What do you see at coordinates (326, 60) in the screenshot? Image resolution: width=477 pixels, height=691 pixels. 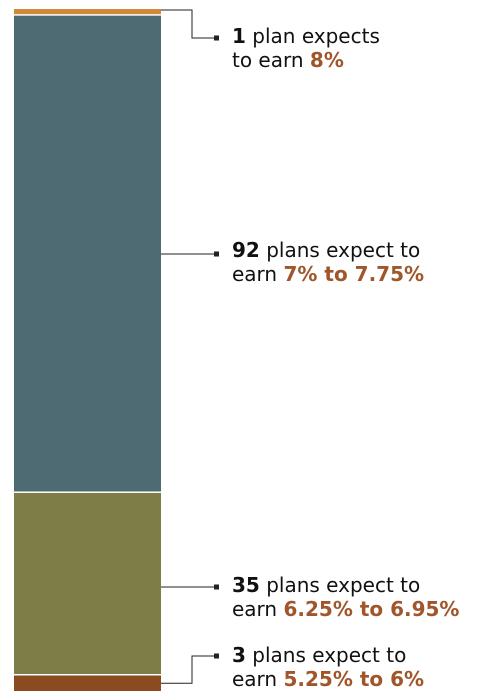 I see `rate-value: 8%` at bounding box center [326, 60].